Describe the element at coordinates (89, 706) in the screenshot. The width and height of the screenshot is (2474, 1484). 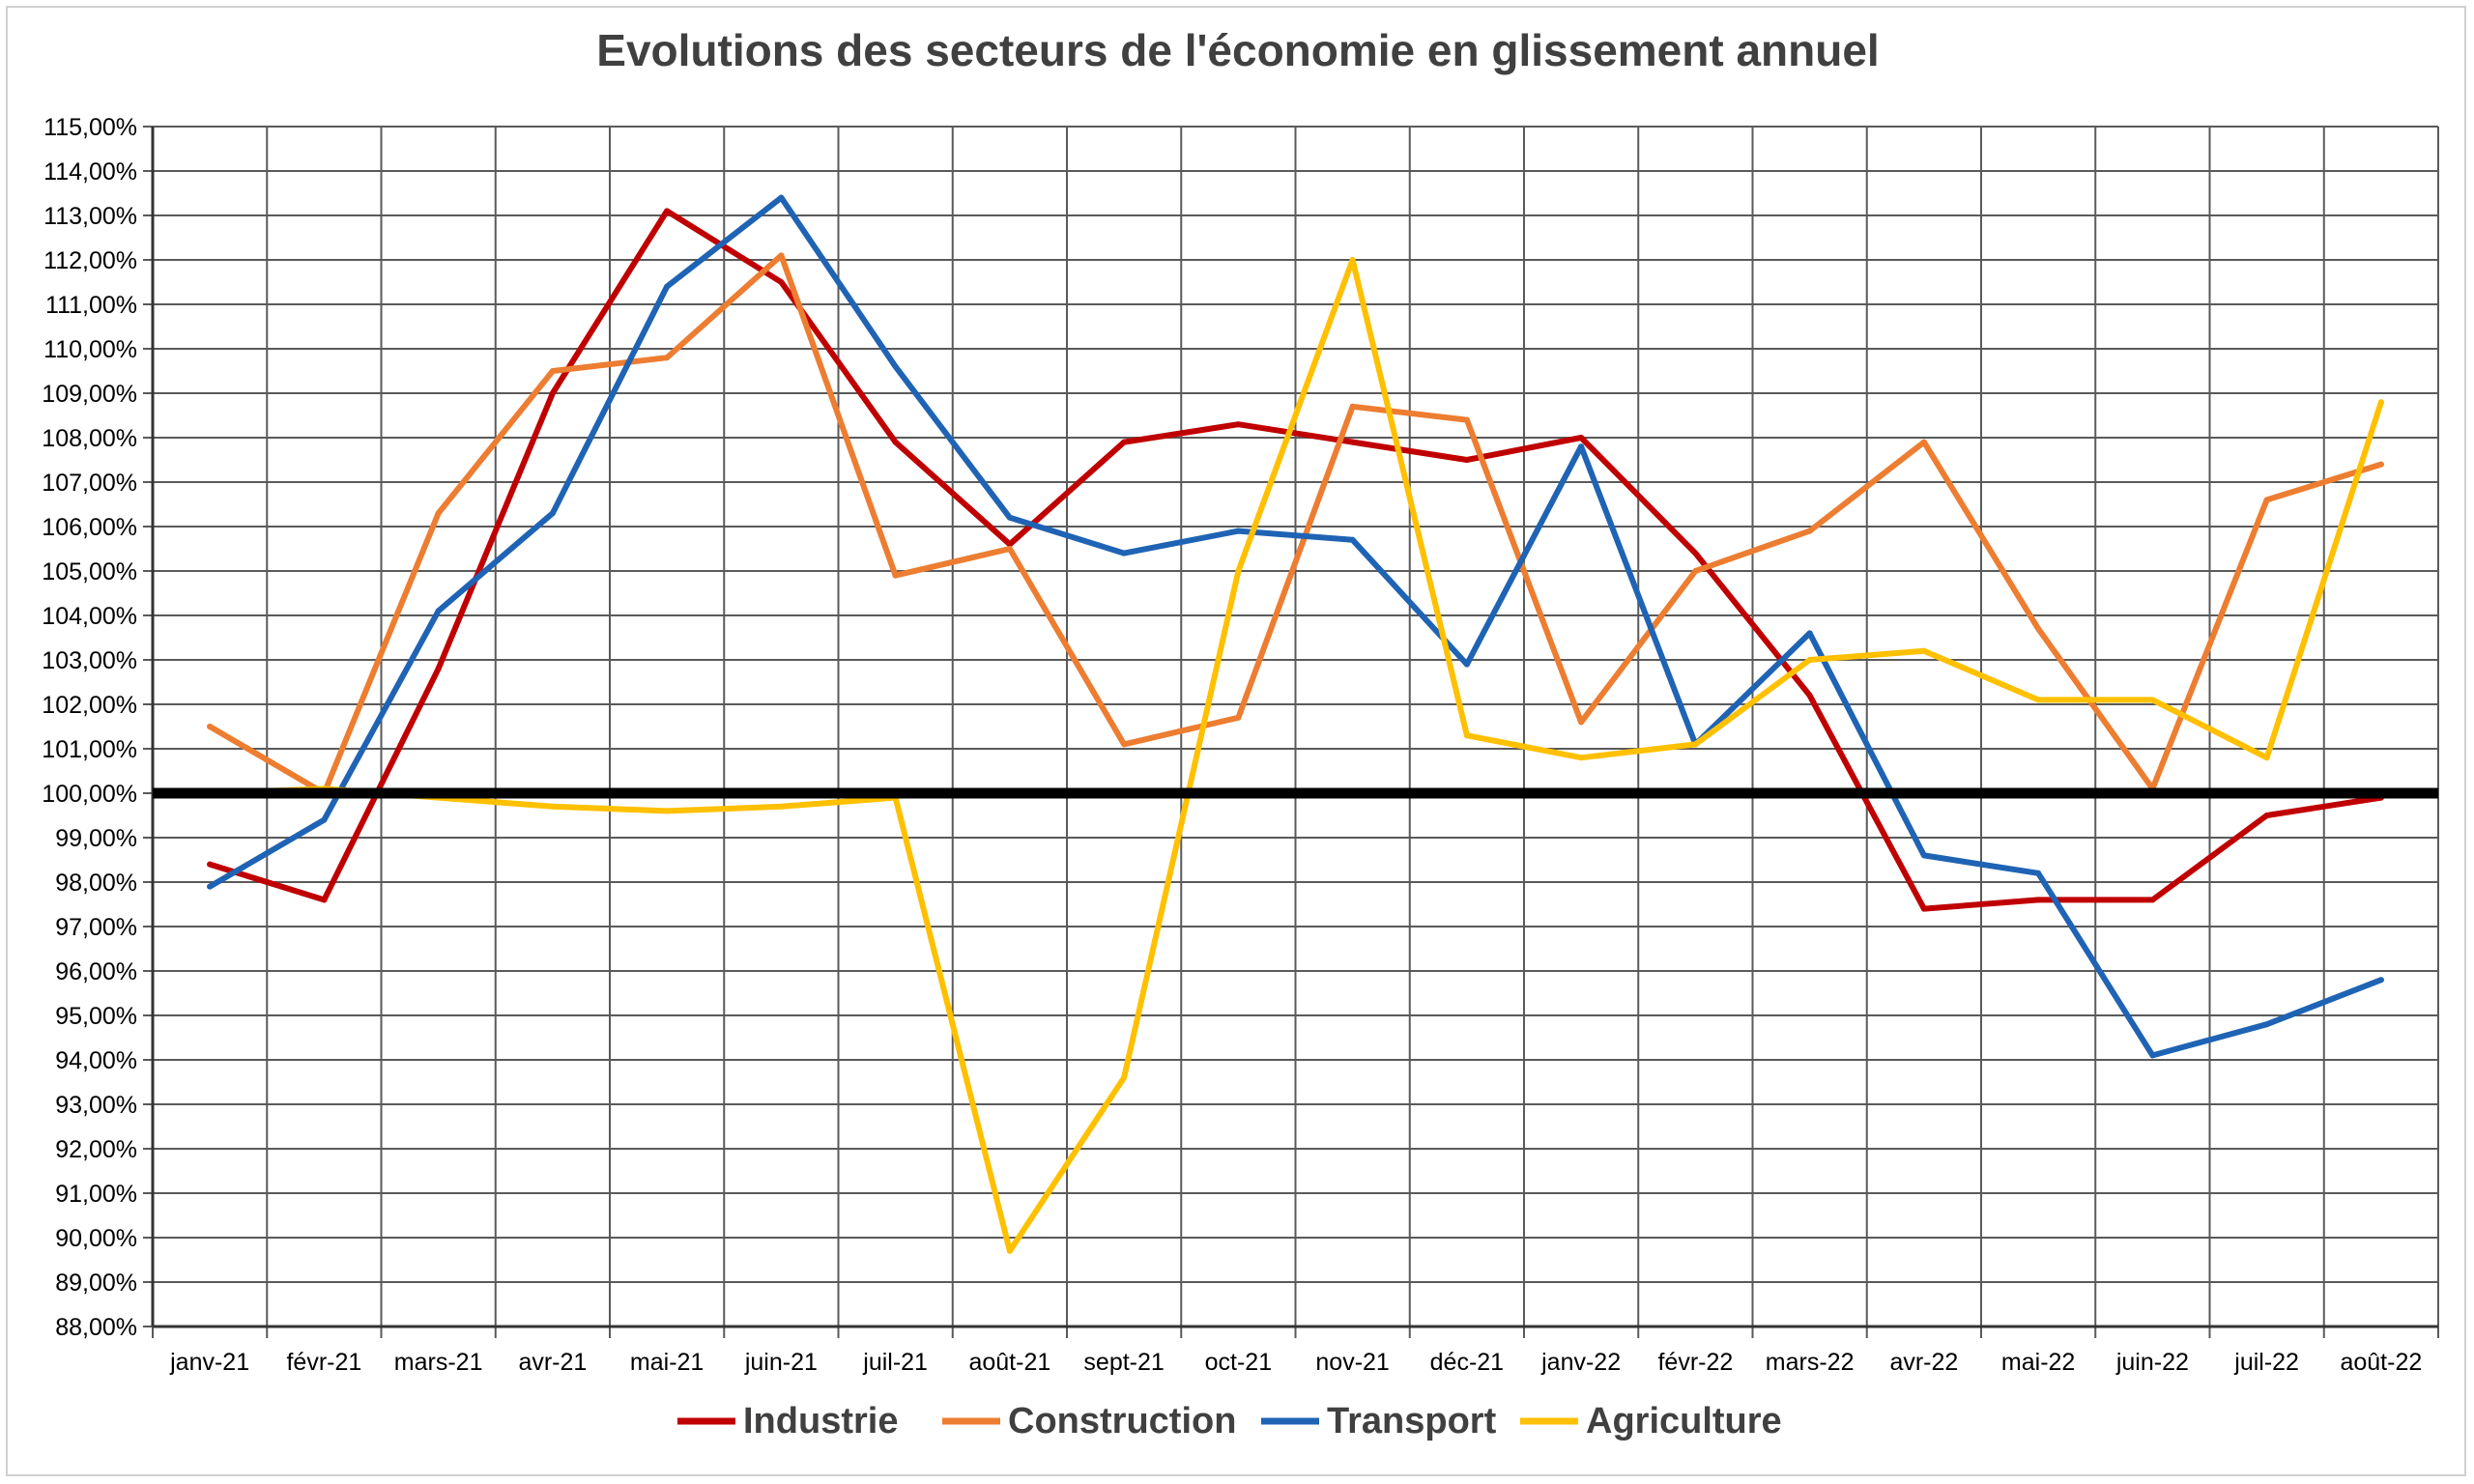
I see `y-tick-label: 102,00%` at that location.